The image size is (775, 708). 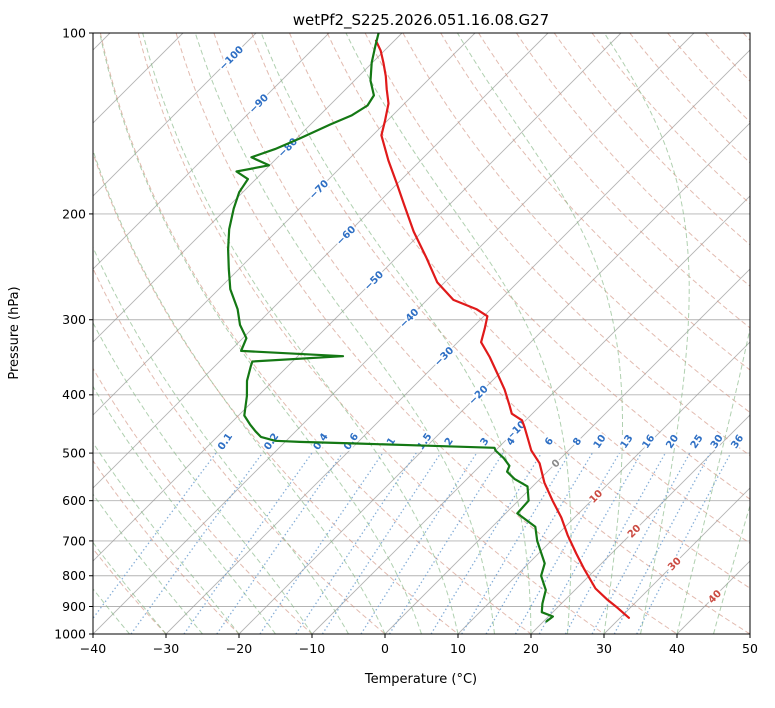 What do you see at coordinates (74, 606) in the screenshot?
I see `y-tick-label: 900` at bounding box center [74, 606].